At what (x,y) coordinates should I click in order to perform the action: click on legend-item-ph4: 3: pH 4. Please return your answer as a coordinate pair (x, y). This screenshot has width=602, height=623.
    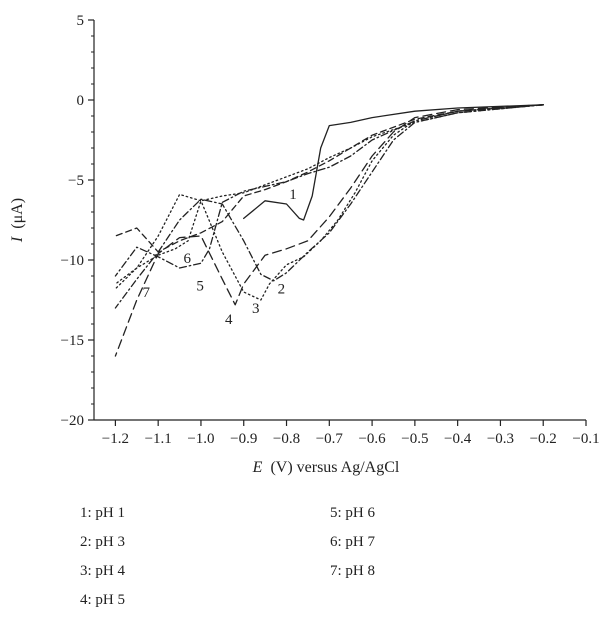
    Looking at the image, I should click on (102, 571).